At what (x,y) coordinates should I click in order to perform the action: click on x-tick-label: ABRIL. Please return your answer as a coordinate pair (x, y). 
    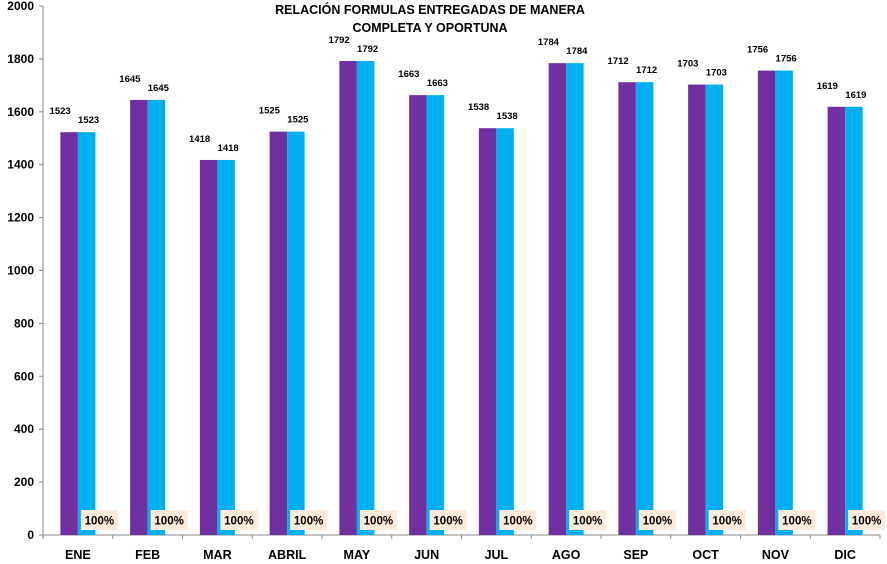
    Looking at the image, I should click on (287, 555).